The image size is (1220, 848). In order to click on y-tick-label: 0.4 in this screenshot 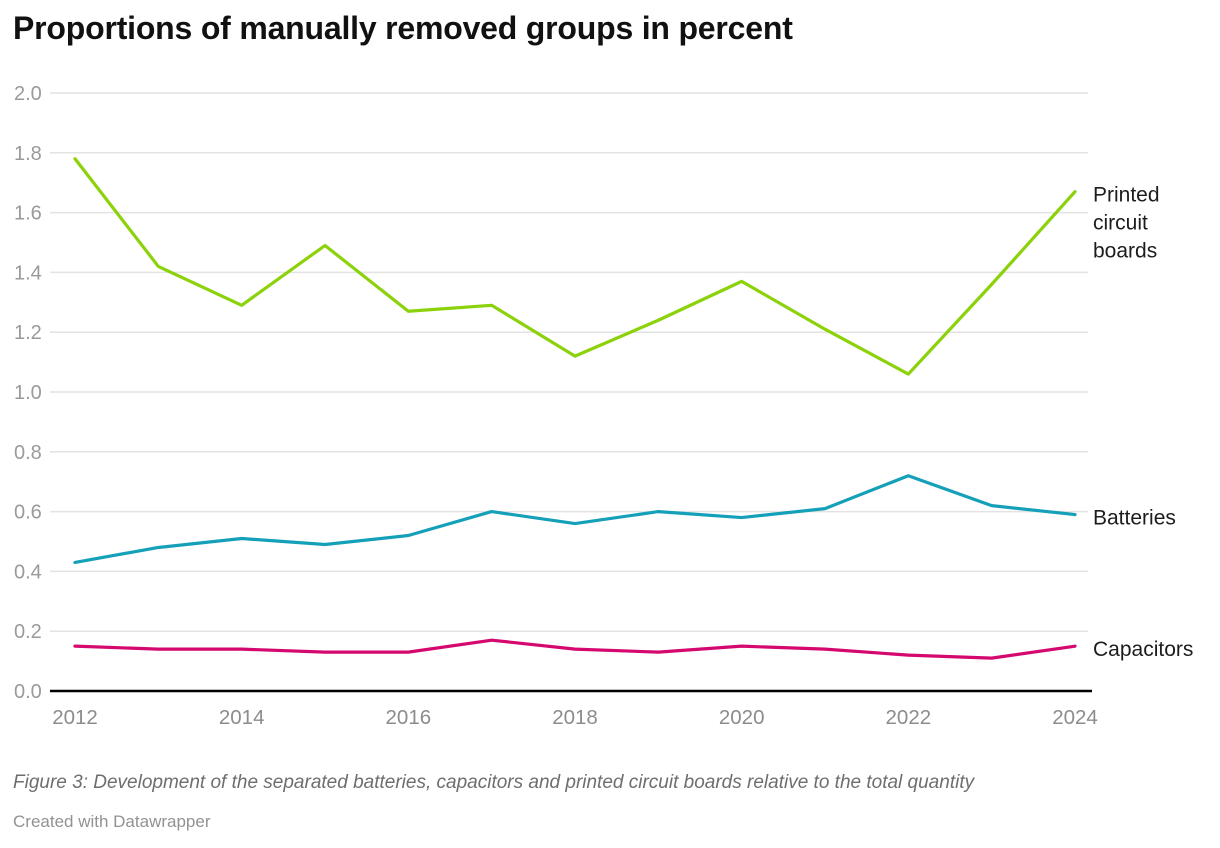, I will do `click(28, 572)`.